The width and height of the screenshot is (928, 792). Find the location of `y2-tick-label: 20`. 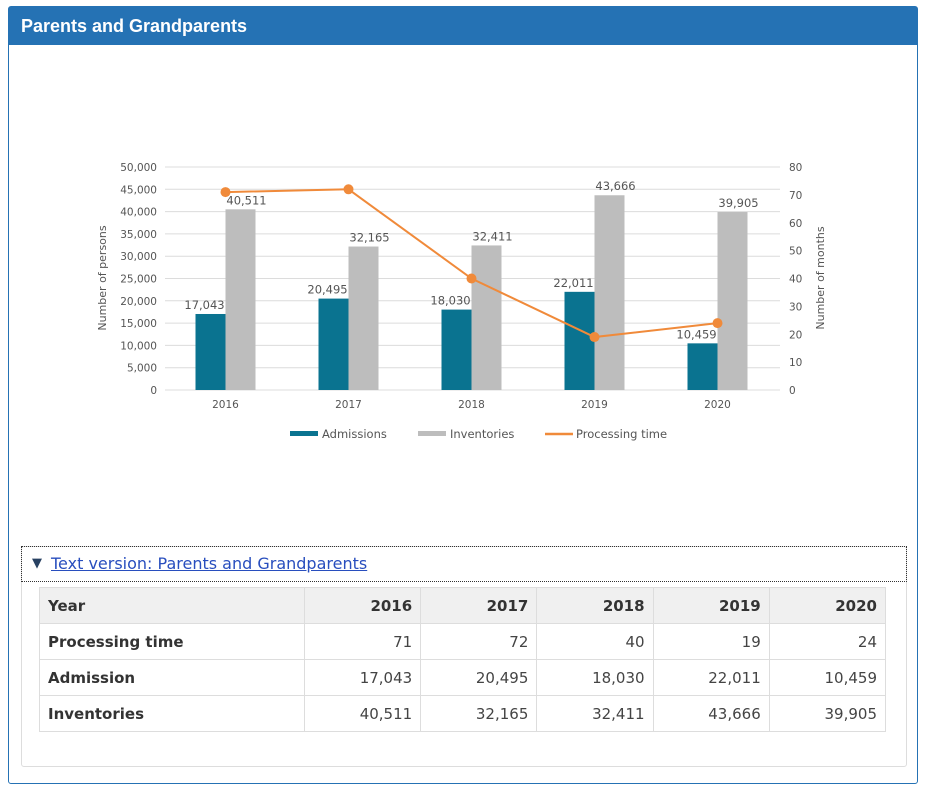

y2-tick-label: 20 is located at coordinates (795, 335).